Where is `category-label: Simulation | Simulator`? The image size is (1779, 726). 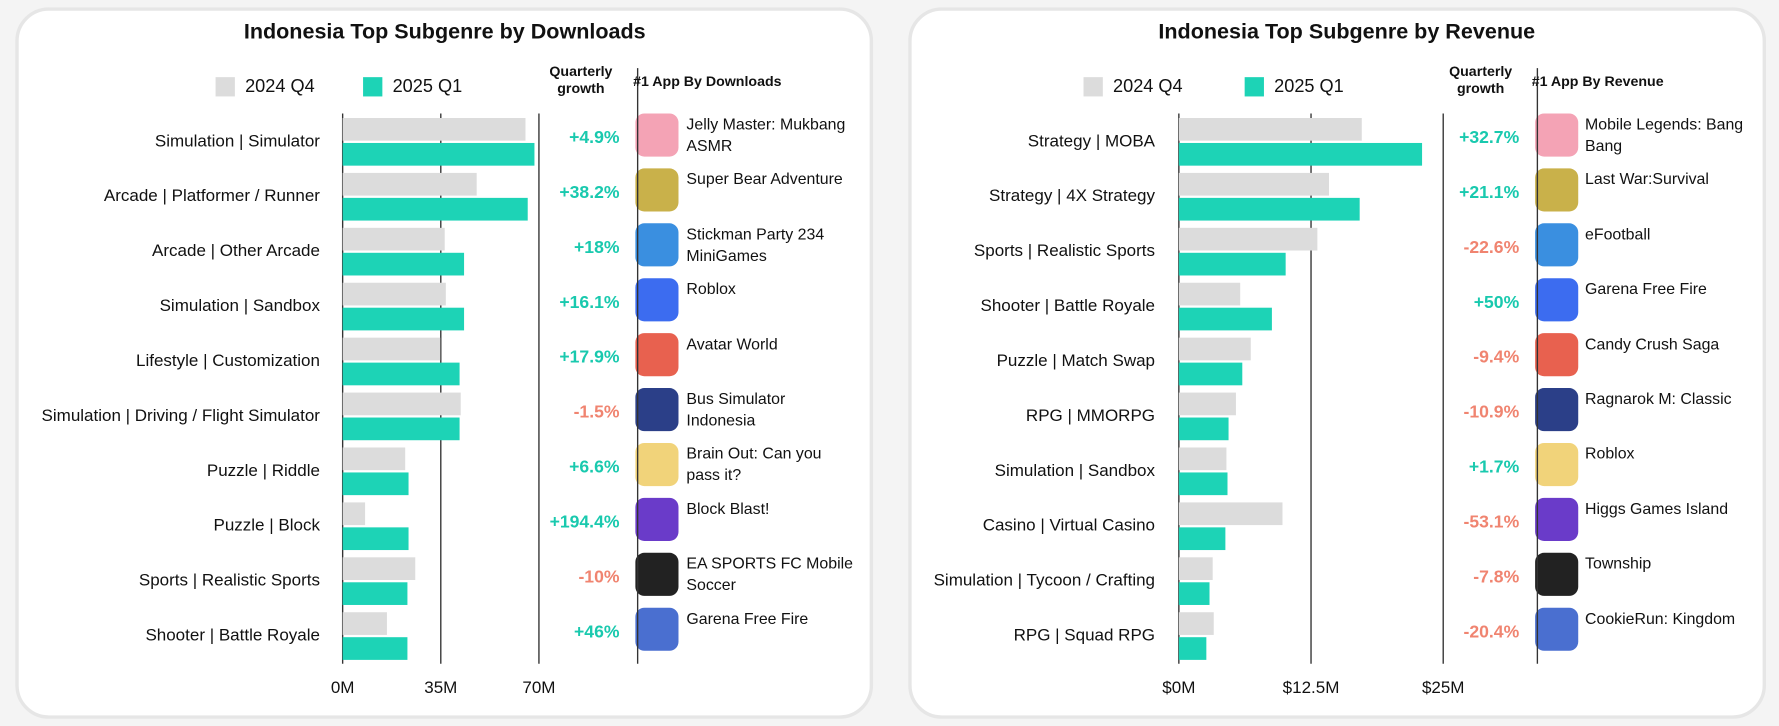
category-label: Simulation | Simulator is located at coordinates (237, 140).